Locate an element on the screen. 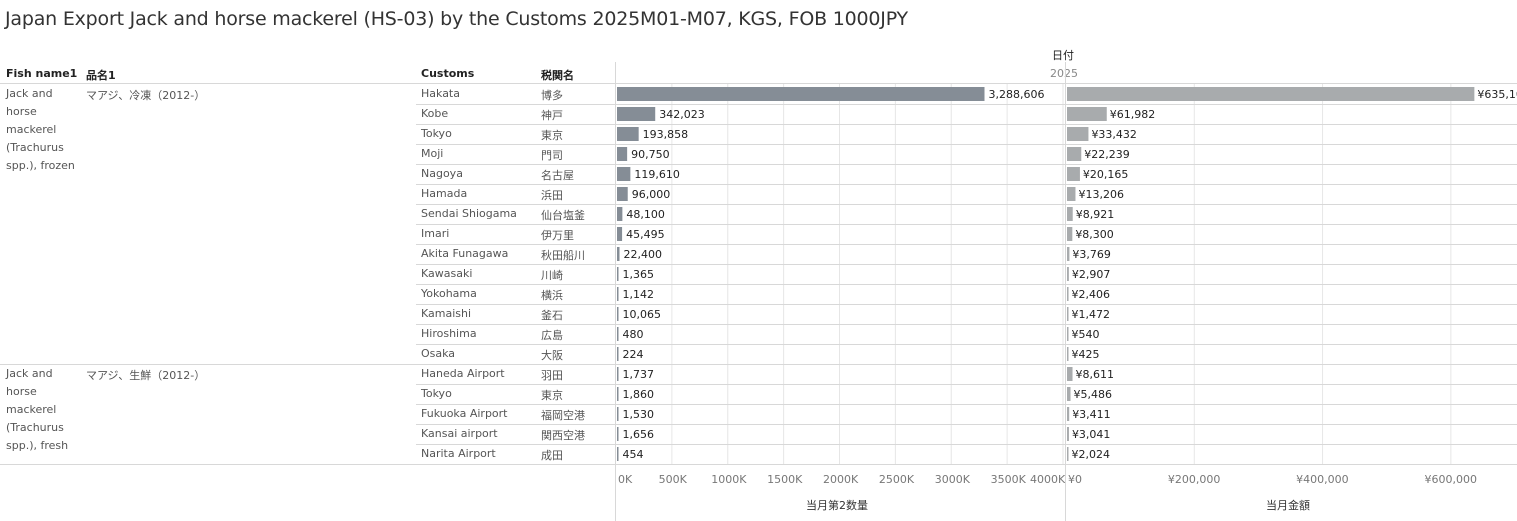 This screenshot has width=1517, height=521. customs-cell: Imari is located at coordinates (435, 233).